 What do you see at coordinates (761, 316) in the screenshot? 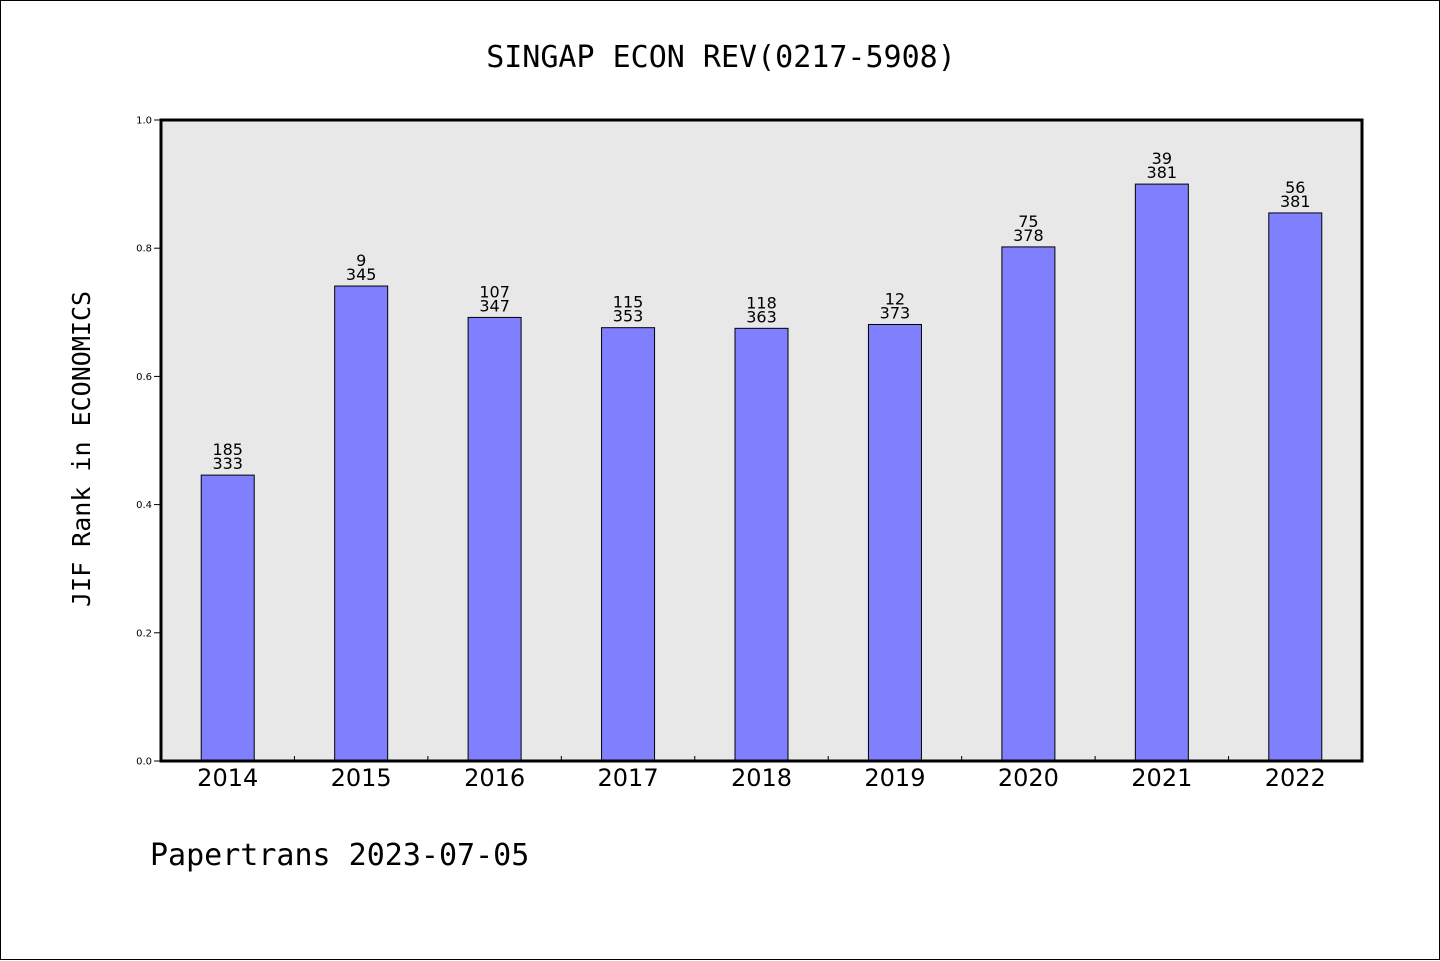
I see `bar-total-label: 363` at bounding box center [761, 316].